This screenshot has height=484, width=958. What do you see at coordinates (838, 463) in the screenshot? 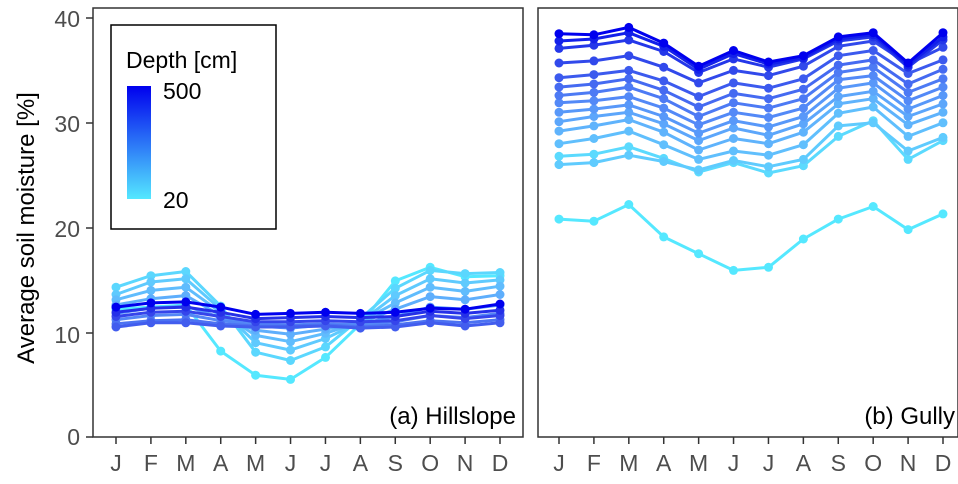
I see `x-tick-label: S` at bounding box center [838, 463].